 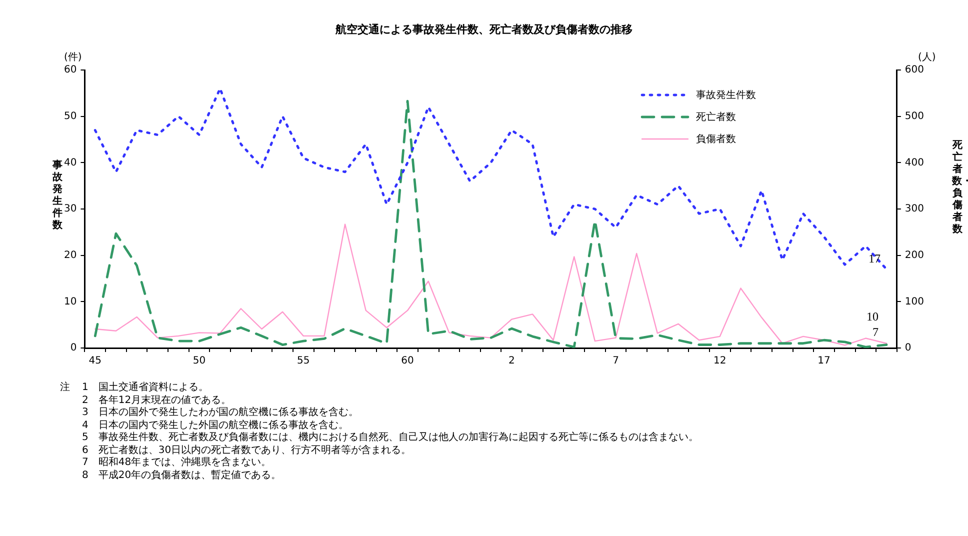 What do you see at coordinates (914, 162) in the screenshot?
I see `y2-tick-label: 400` at bounding box center [914, 162].